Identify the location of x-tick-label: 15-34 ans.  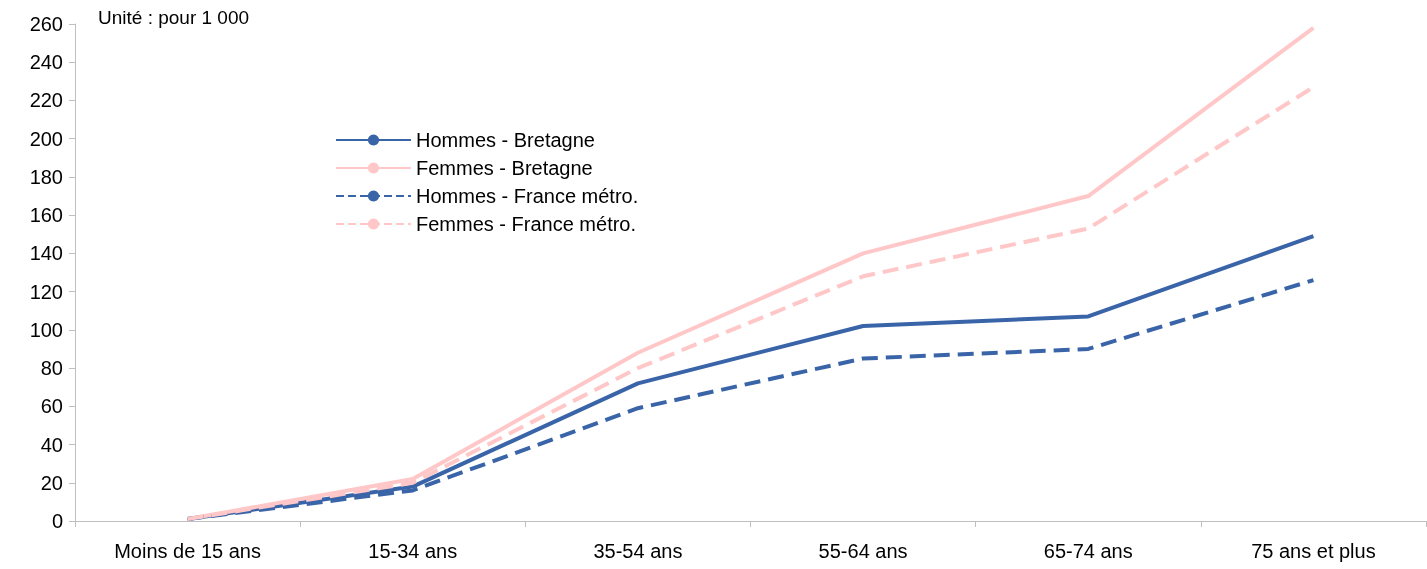
(413, 551).